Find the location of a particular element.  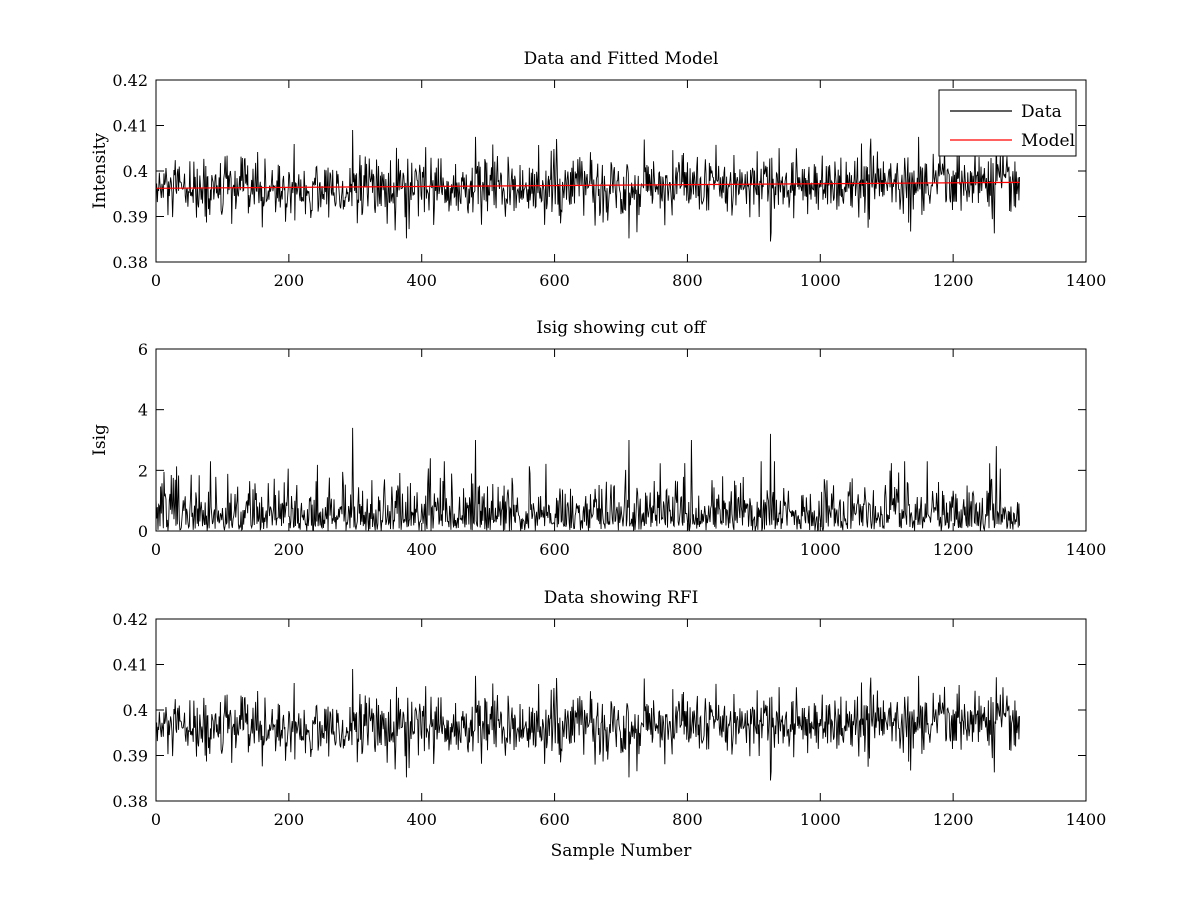

y-axis-label: Isig is located at coordinates (100, 440).